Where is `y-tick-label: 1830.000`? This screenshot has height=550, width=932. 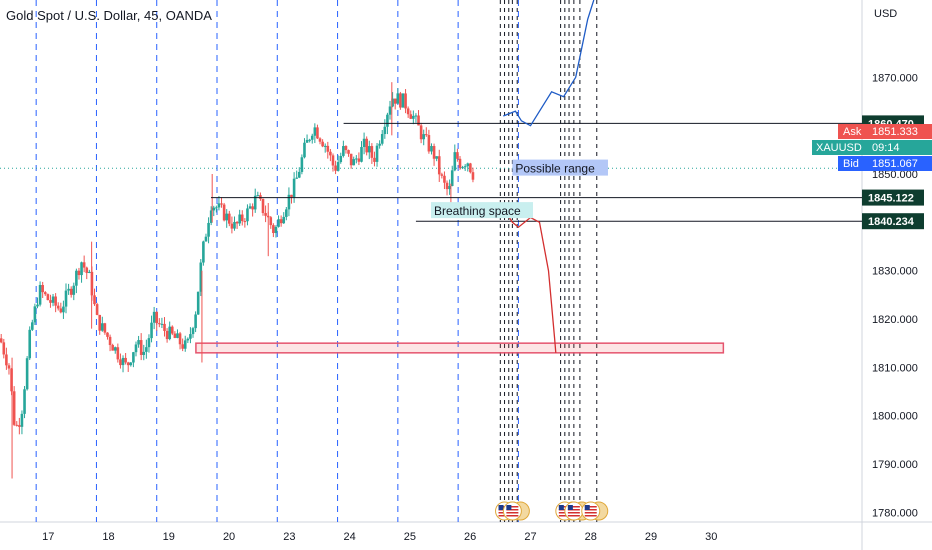
y-tick-label: 1830.000 is located at coordinates (895, 272).